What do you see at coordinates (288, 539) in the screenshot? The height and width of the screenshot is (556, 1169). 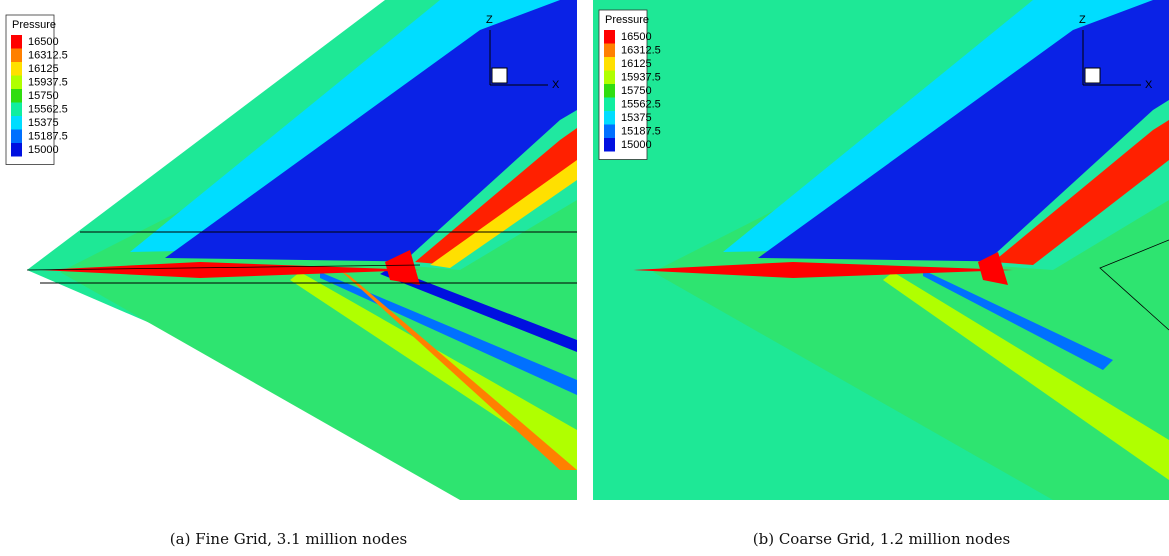 I see `caption: (a) Fine Grid, 3.1 million nodes` at bounding box center [288, 539].